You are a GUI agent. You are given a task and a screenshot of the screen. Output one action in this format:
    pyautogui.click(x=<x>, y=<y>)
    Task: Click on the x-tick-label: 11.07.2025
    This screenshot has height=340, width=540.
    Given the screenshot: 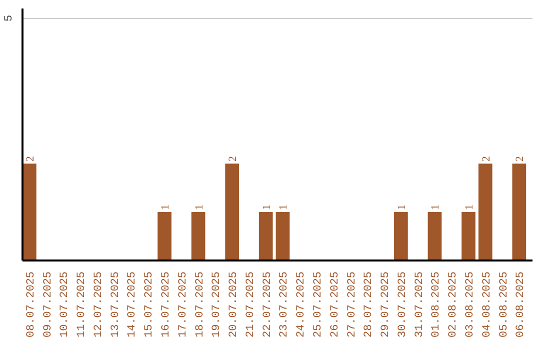 What is the action you would take?
    pyautogui.click(x=82, y=304)
    